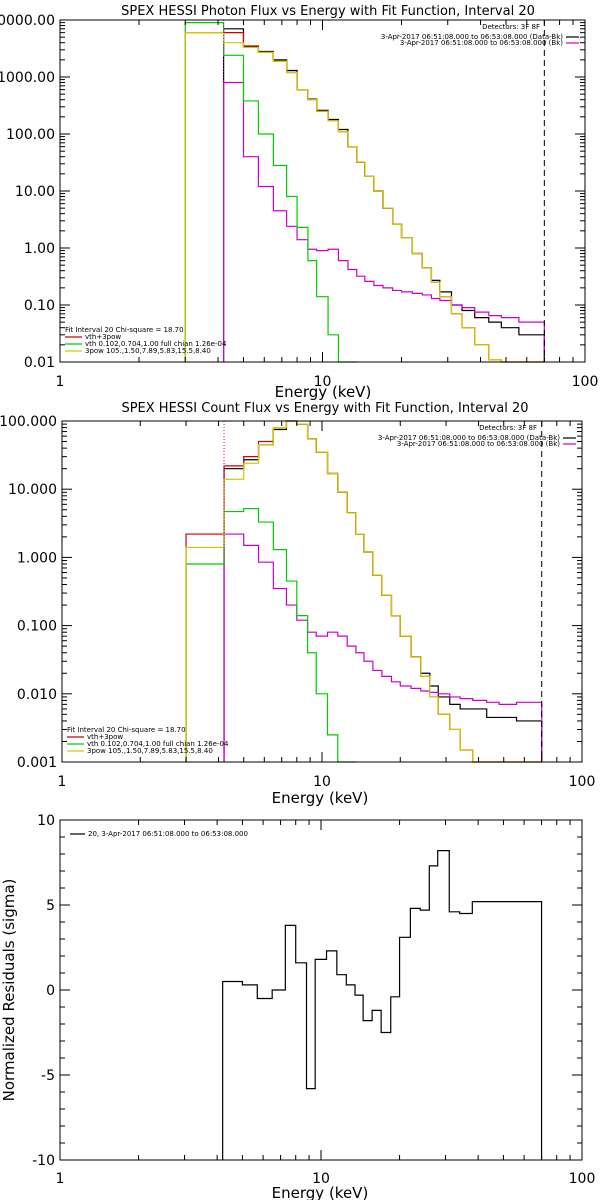 The height and width of the screenshot is (1200, 600). Describe the element at coordinates (32, 490) in the screenshot. I see `y-tick-label: 10.000` at that location.